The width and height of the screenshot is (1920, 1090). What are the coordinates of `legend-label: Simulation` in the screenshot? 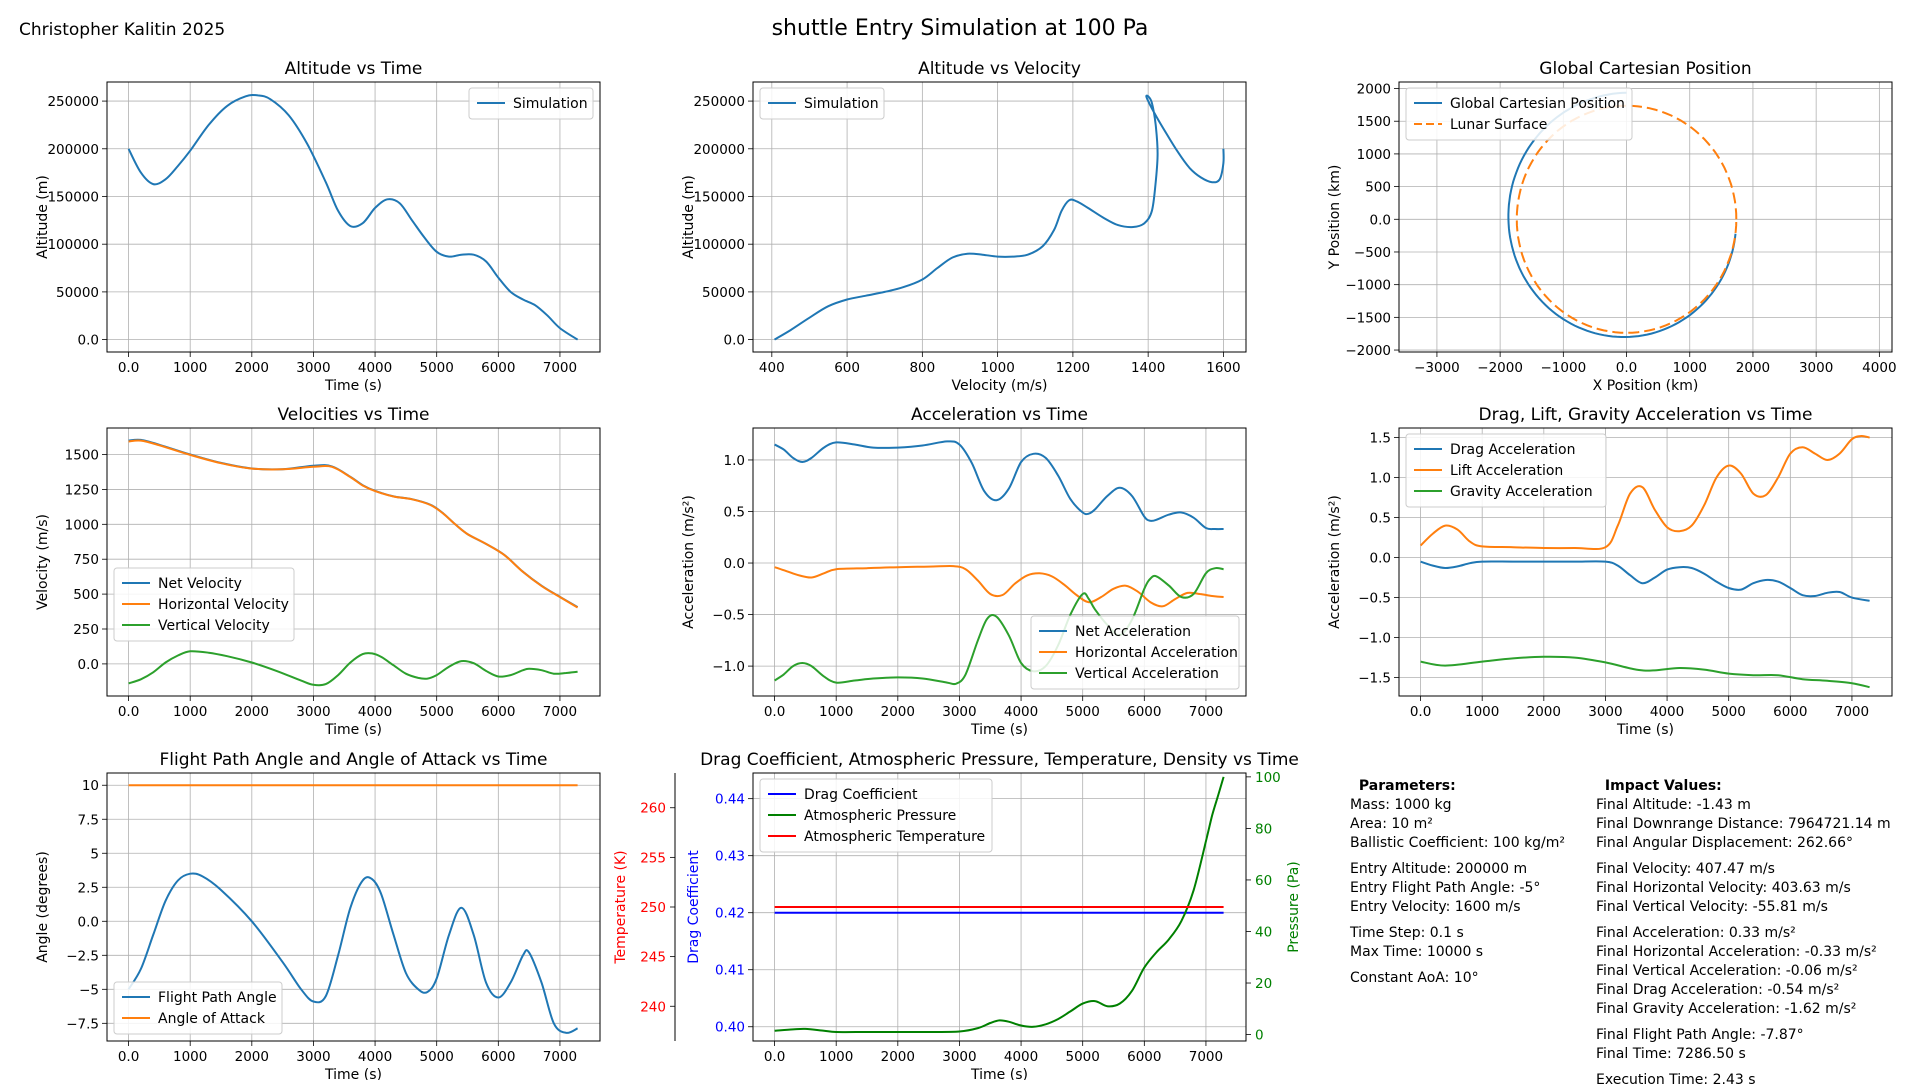 It's located at (841, 104).